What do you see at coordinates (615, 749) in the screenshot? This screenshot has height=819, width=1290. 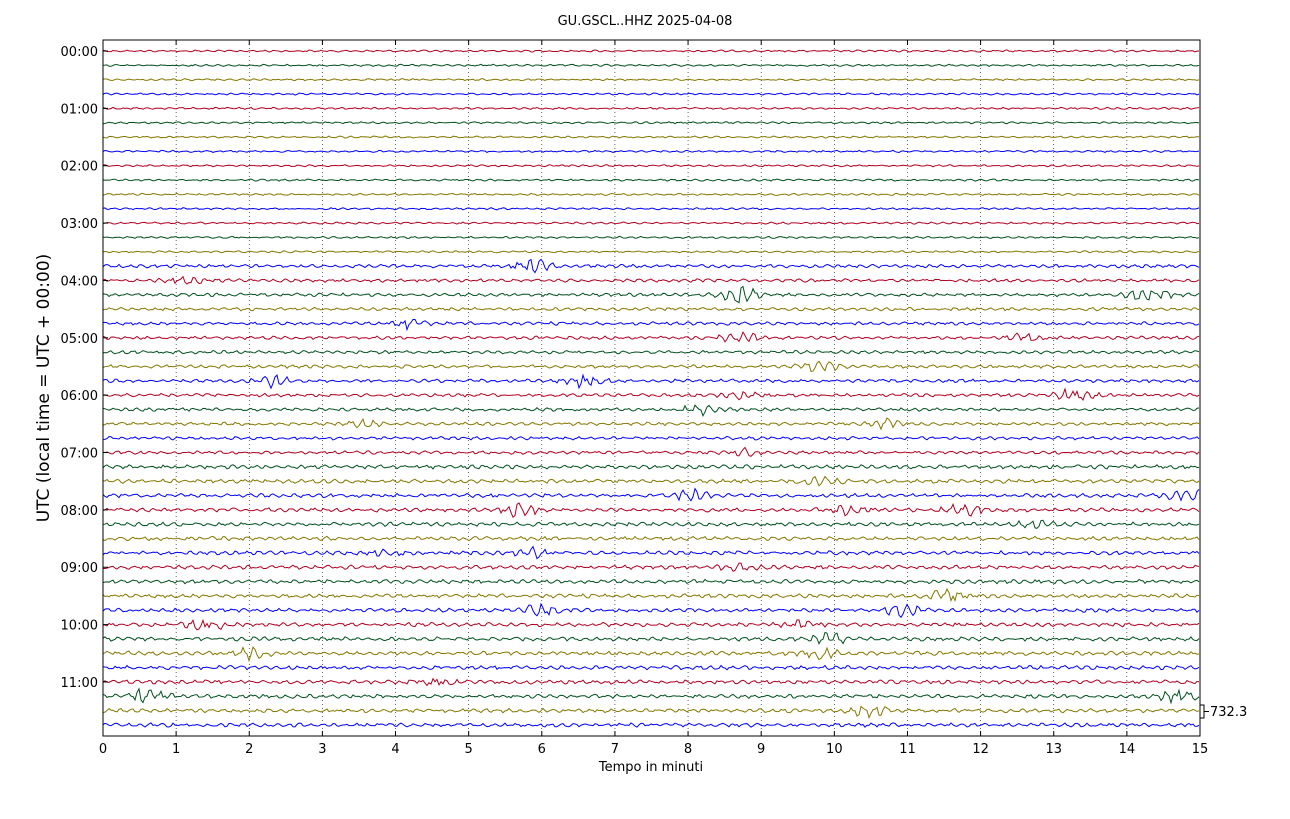 I see `x-tick-label: 7` at bounding box center [615, 749].